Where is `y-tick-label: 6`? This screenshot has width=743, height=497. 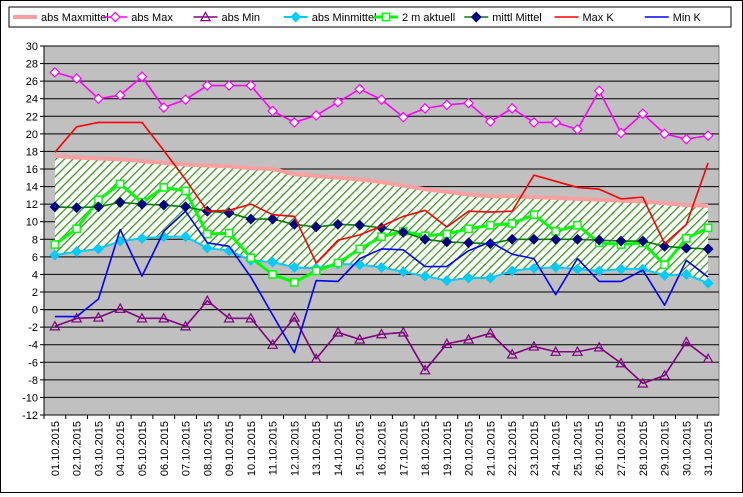
y-tick-label: 6 is located at coordinates (35, 258).